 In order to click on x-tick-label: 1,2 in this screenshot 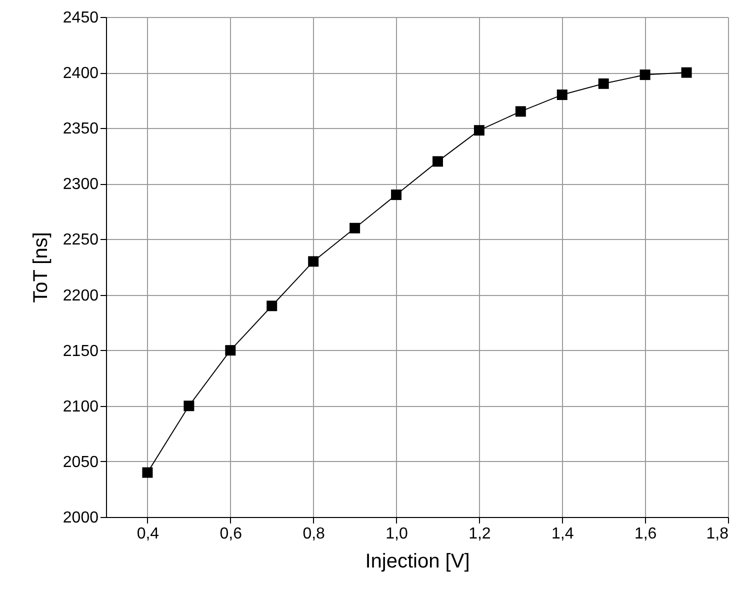, I will do `click(479, 534)`.